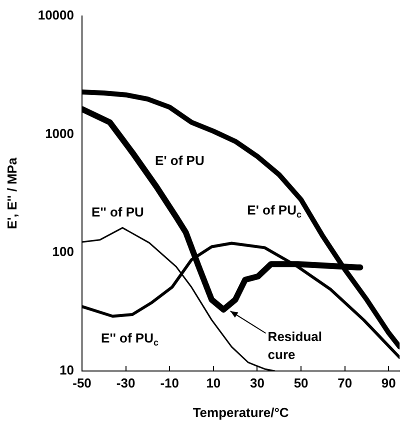 The width and height of the screenshot is (406, 425). What do you see at coordinates (67, 370) in the screenshot?
I see `y-tick-label: 10` at bounding box center [67, 370].